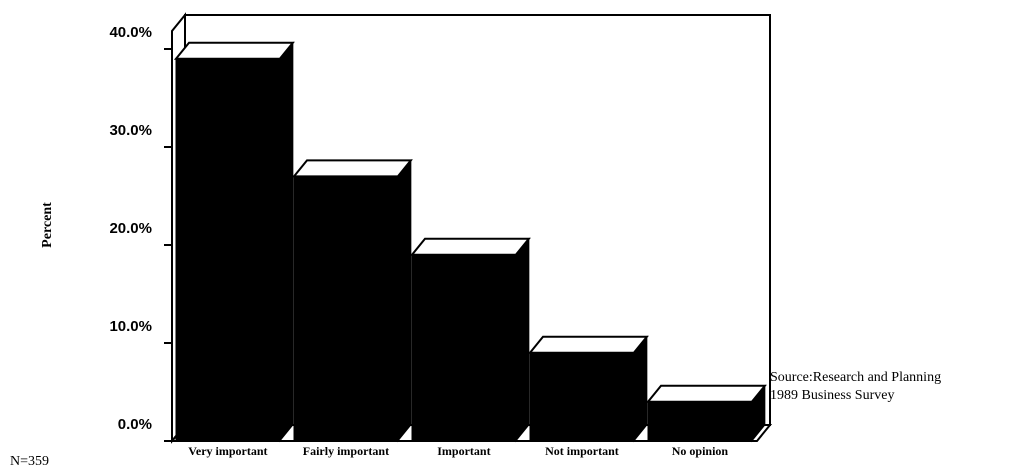  What do you see at coordinates (130, 228) in the screenshot?
I see `y-tick-label: 20.0%` at bounding box center [130, 228].